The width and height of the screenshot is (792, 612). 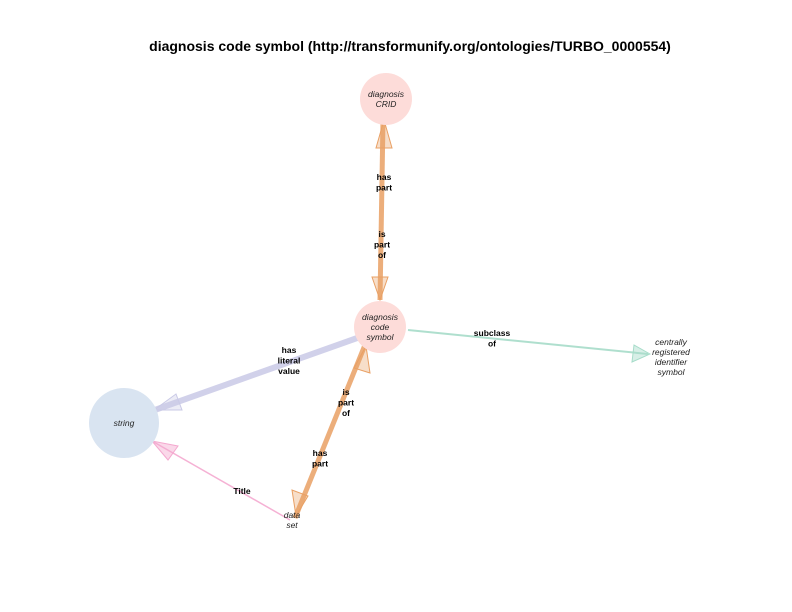 I want to click on node-label-string-line: string, so click(x=124, y=423).